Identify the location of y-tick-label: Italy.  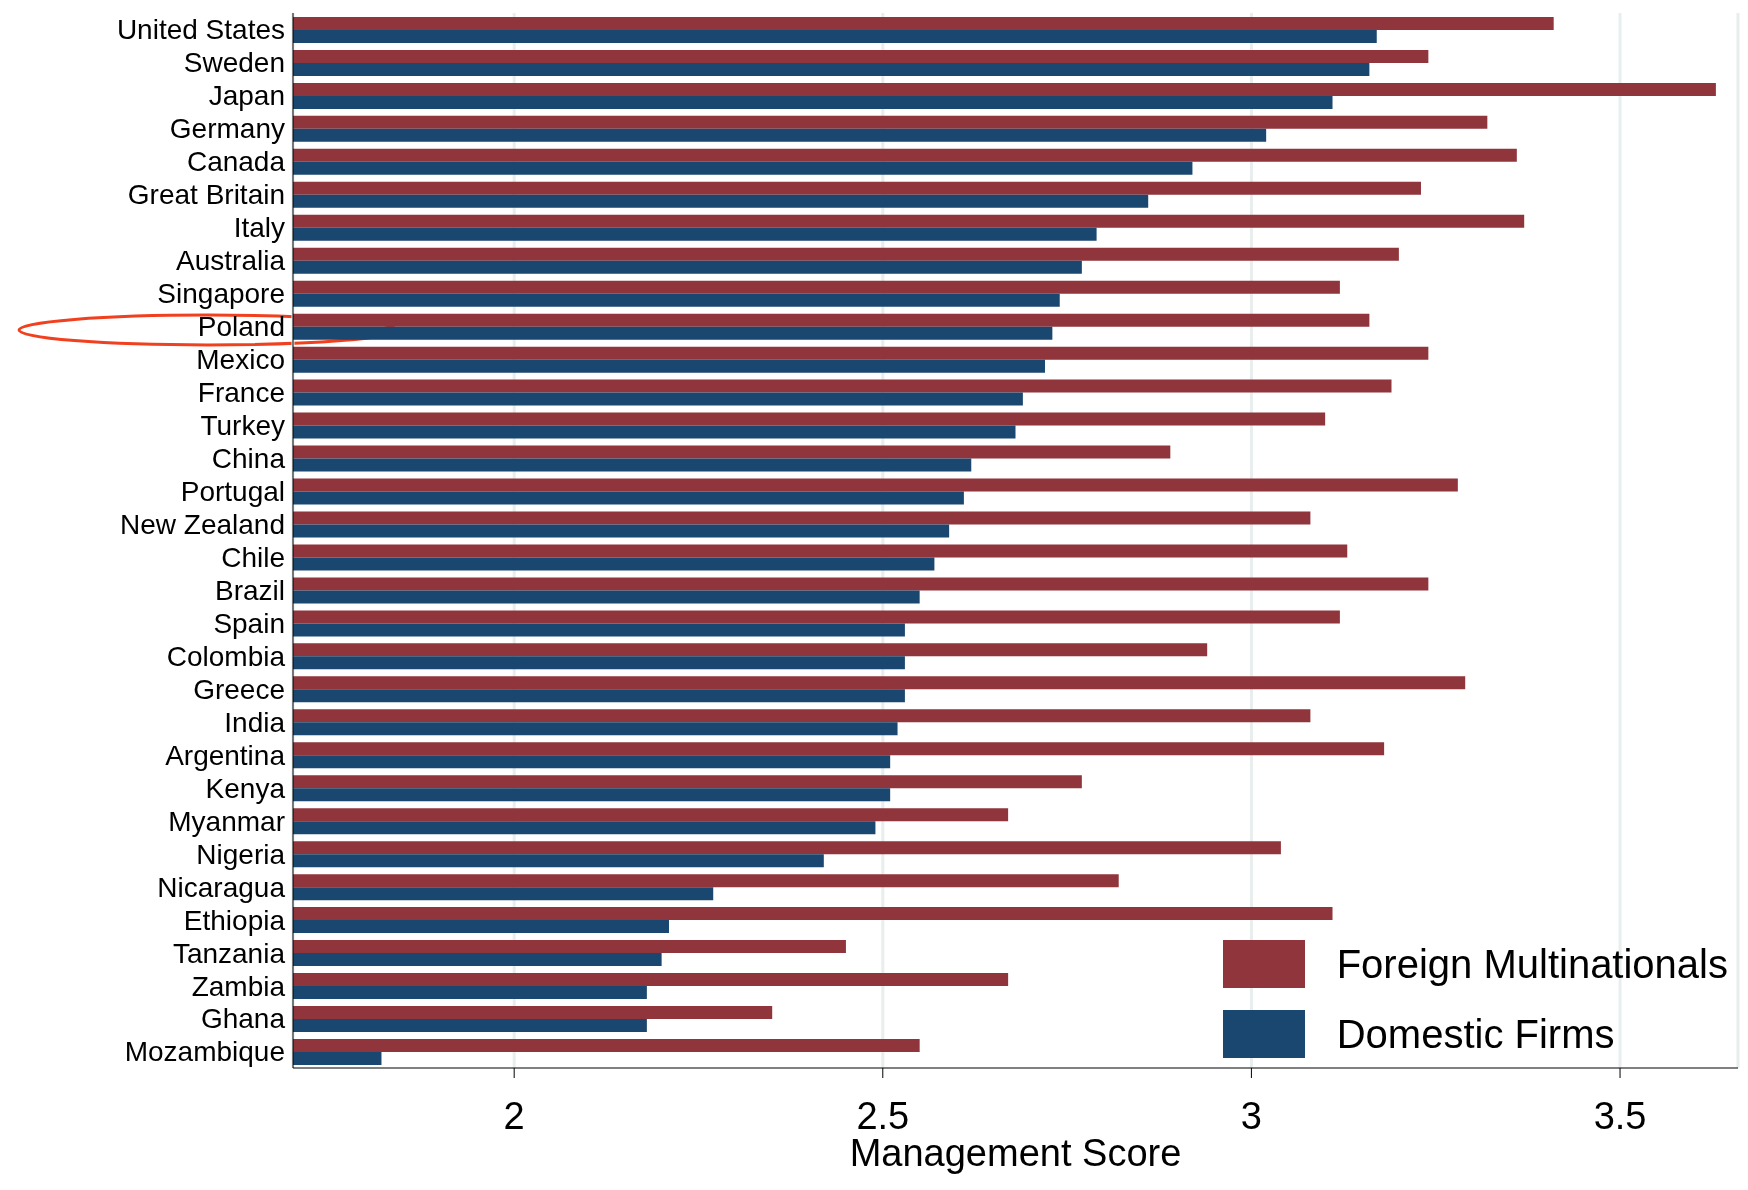
(259, 228).